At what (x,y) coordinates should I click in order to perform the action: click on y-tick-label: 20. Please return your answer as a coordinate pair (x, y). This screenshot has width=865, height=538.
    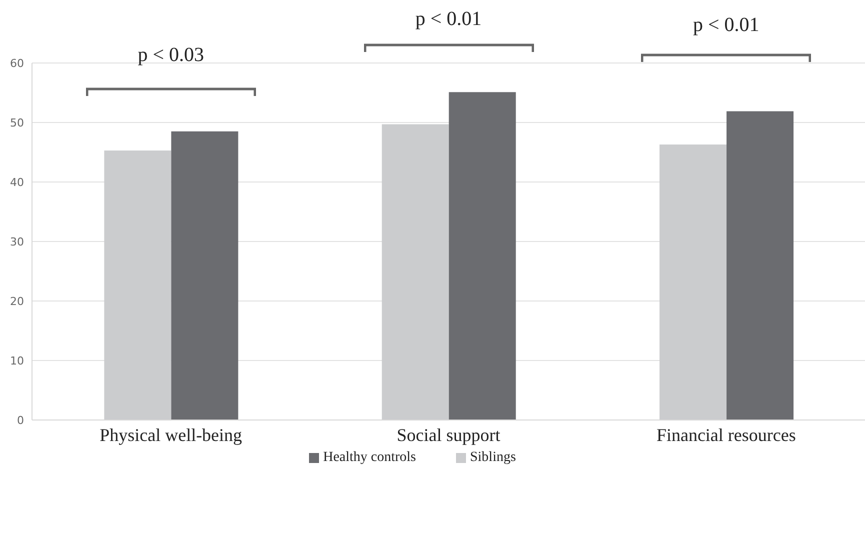
    Looking at the image, I should click on (17, 301).